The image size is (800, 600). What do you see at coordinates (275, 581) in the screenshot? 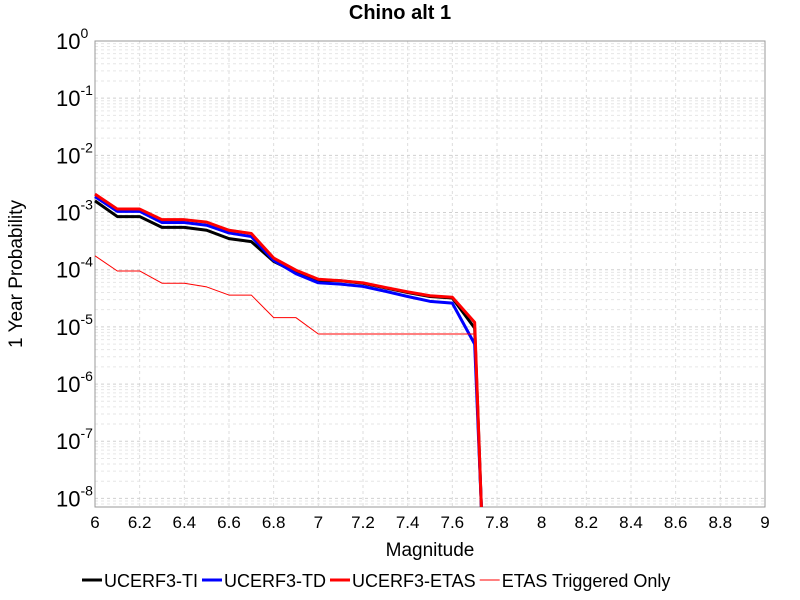
I see `legend-label-2: UCERF3-TD` at bounding box center [275, 581].